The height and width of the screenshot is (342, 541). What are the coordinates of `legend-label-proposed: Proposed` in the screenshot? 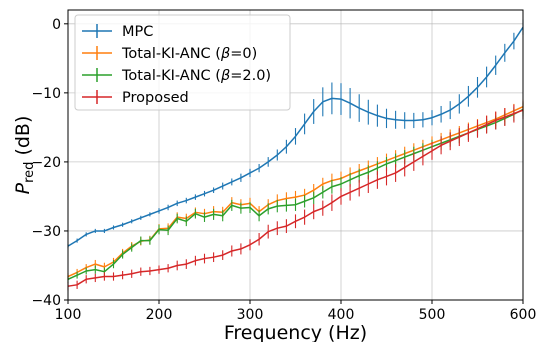 It's located at (155, 98).